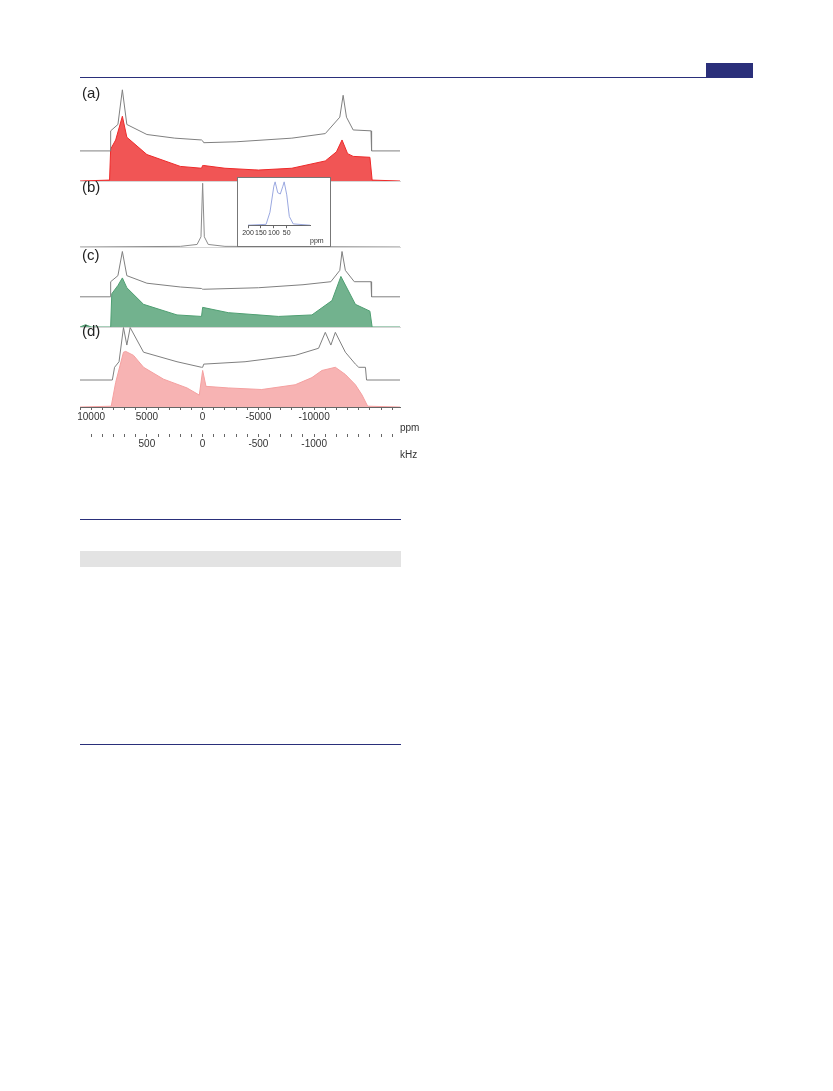  I want to click on x-tick-label: 0, so click(202, 416).